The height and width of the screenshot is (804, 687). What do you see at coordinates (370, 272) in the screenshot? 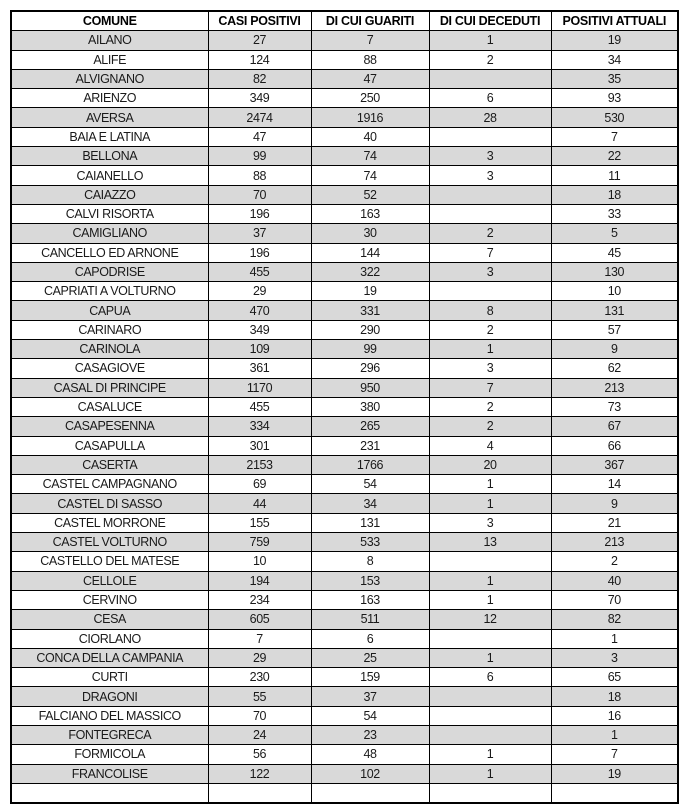
I see `cell-di-cui-guariti: 322` at bounding box center [370, 272].